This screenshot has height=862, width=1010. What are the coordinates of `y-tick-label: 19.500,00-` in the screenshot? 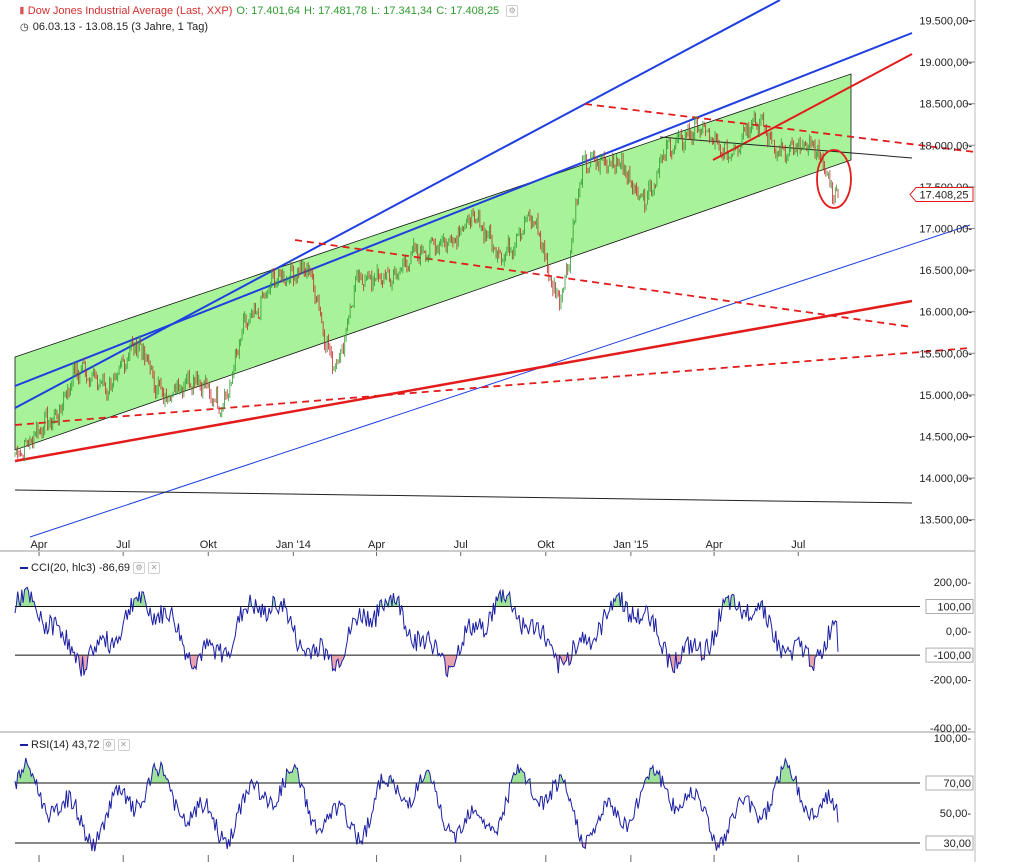 It's located at (945, 21).